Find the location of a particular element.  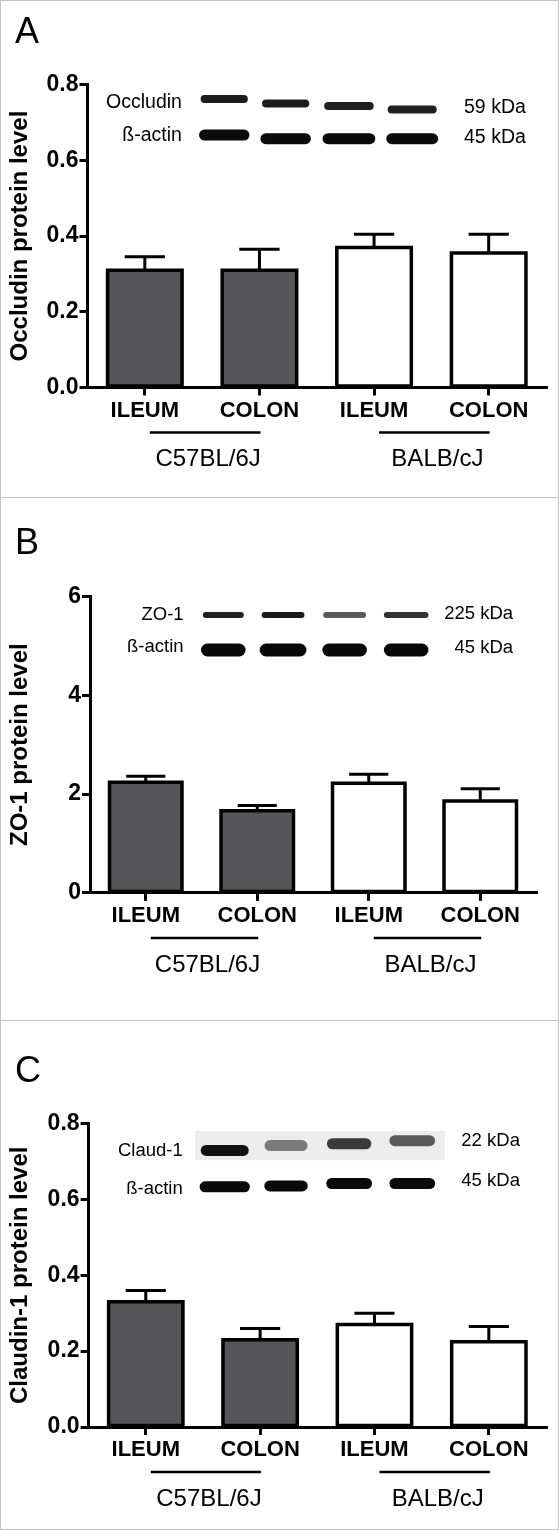

y-axis-title: Claudin-1 protein level is located at coordinates (19, 1275).